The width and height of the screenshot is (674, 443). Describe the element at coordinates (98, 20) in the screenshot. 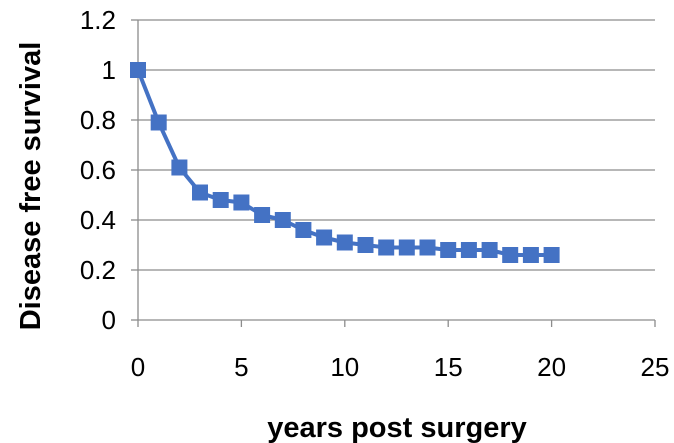

I see `y-tick-label: 1.2` at that location.